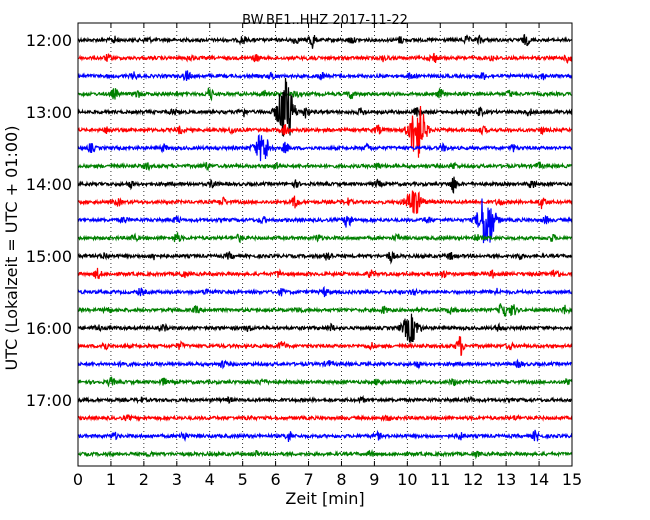 The height and width of the screenshot is (520, 650). I want to click on x-tick-label: 3, so click(177, 479).